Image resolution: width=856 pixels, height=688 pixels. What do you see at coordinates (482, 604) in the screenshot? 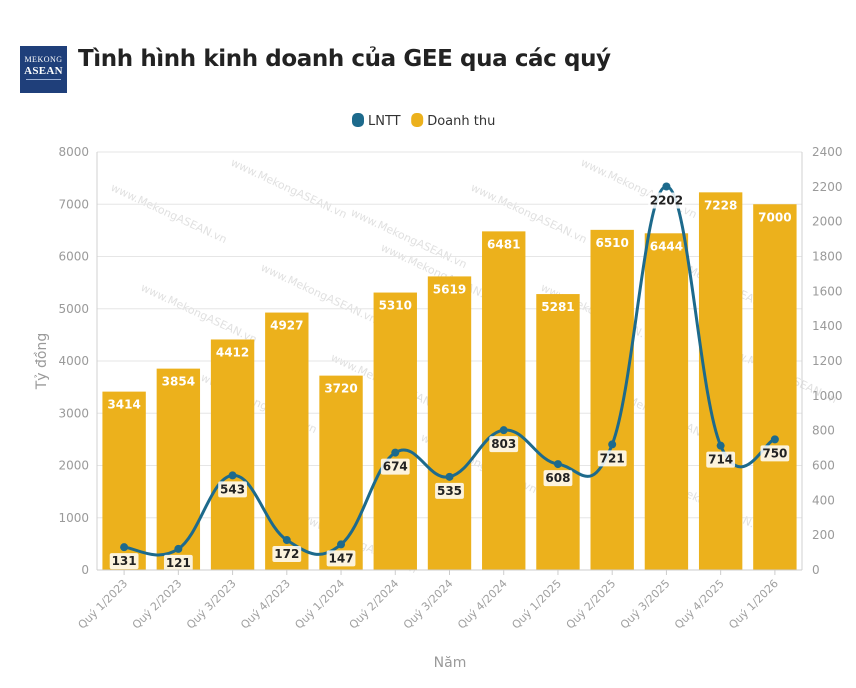
I see `x-tick-label: Quý 4/2024` at bounding box center [482, 604].